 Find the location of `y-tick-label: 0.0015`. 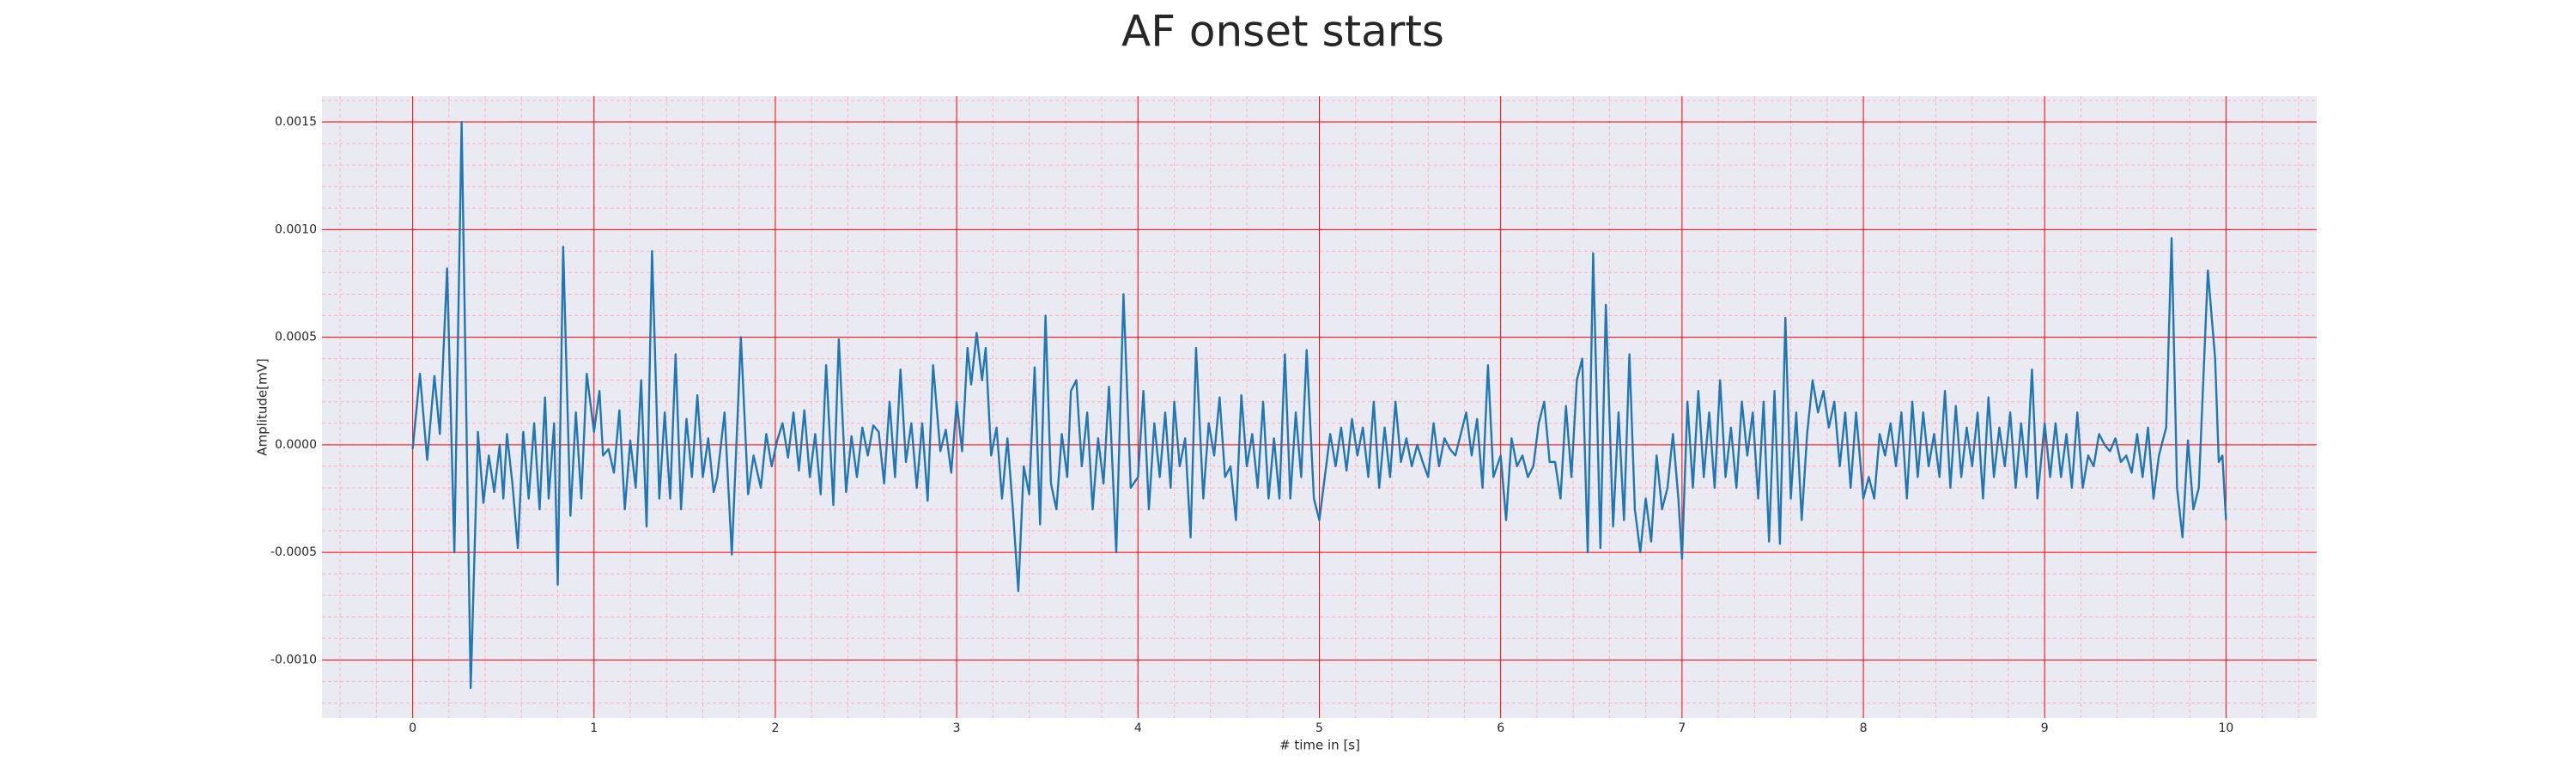

y-tick-label: 0.0015 is located at coordinates (296, 122).